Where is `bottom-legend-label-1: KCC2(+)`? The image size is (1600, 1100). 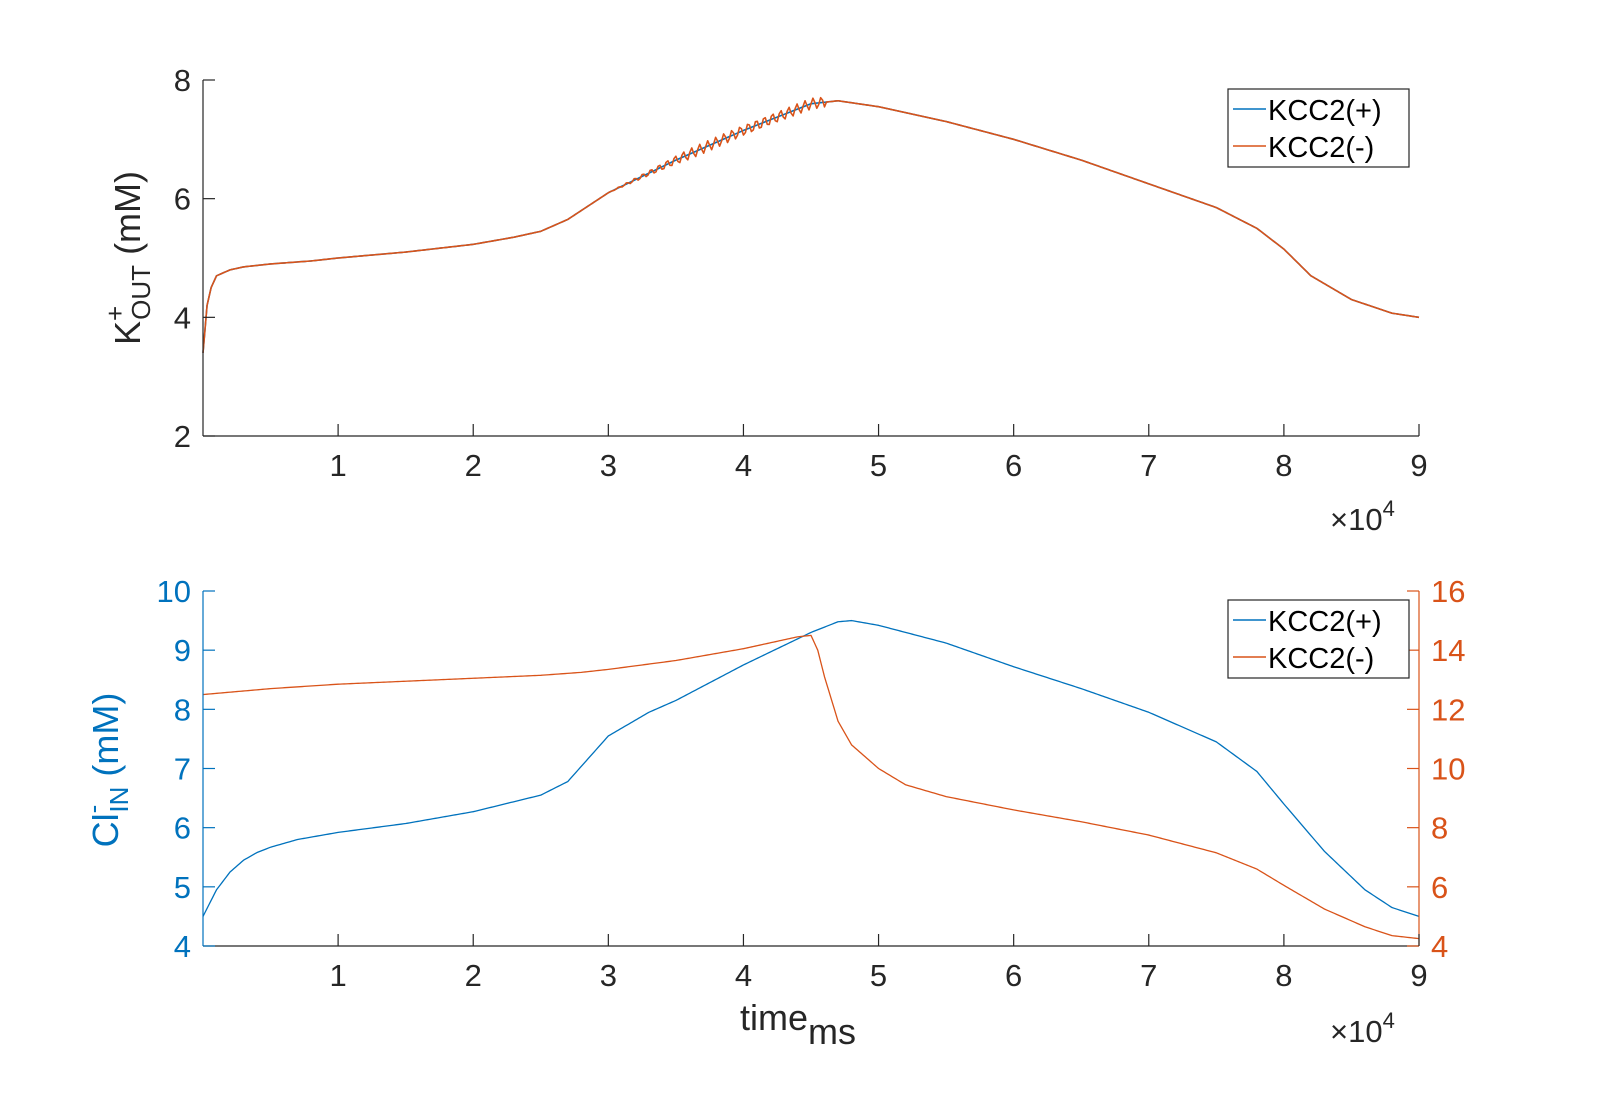 bottom-legend-label-1: KCC2(+) is located at coordinates (1325, 622).